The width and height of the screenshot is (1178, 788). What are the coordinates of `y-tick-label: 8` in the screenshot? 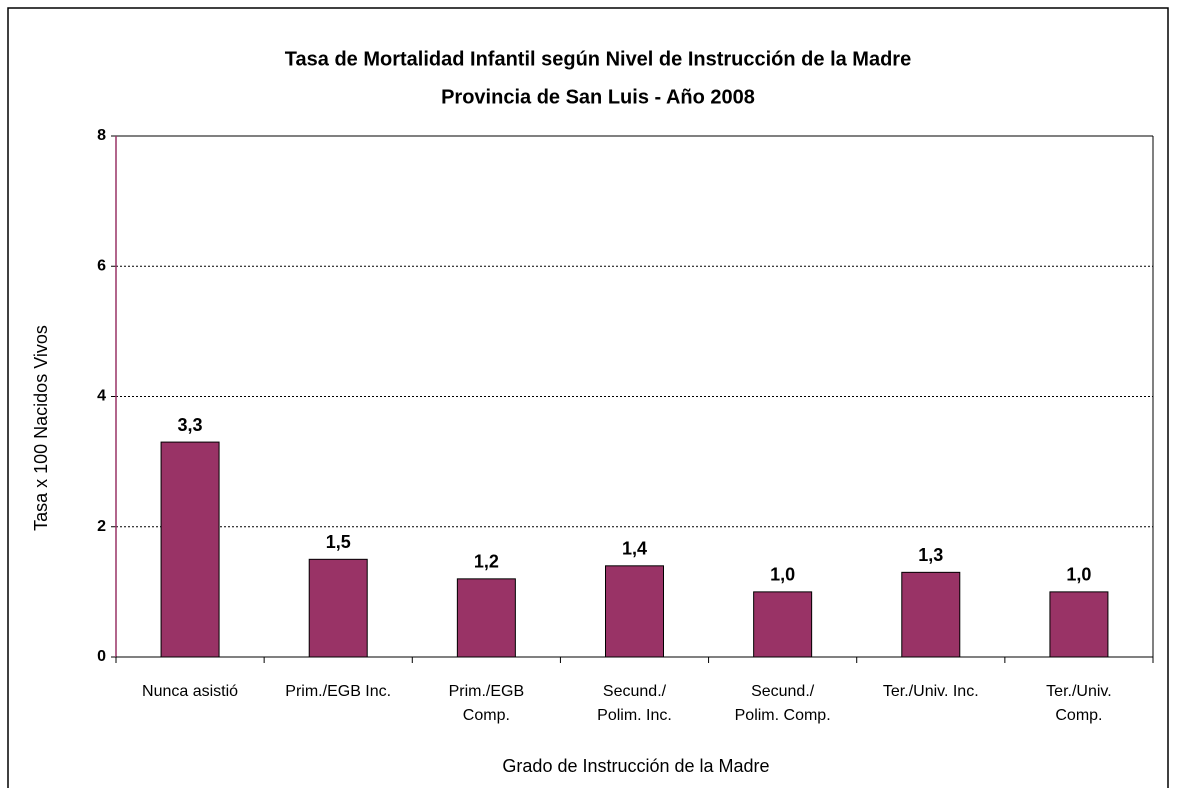 It's located at (101, 135).